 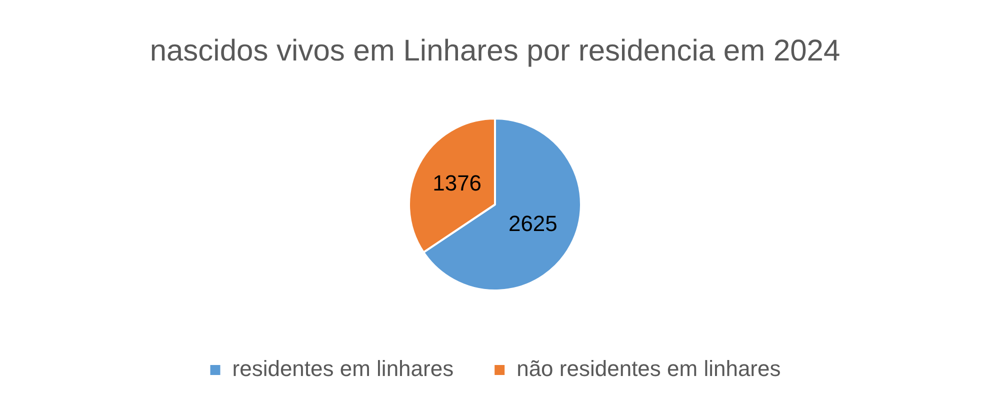 I want to click on chart-title: nascidos vivos em Linhares por residencia em 2024, so click(x=495, y=51).